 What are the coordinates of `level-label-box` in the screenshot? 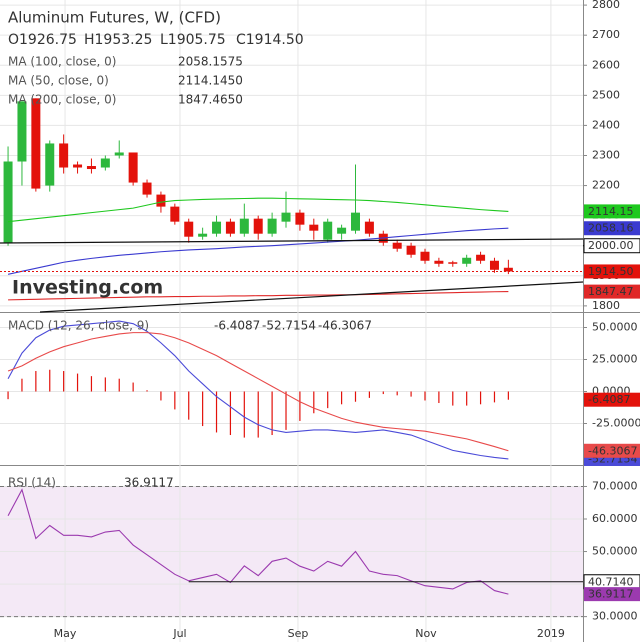 It's located at (611, 246).